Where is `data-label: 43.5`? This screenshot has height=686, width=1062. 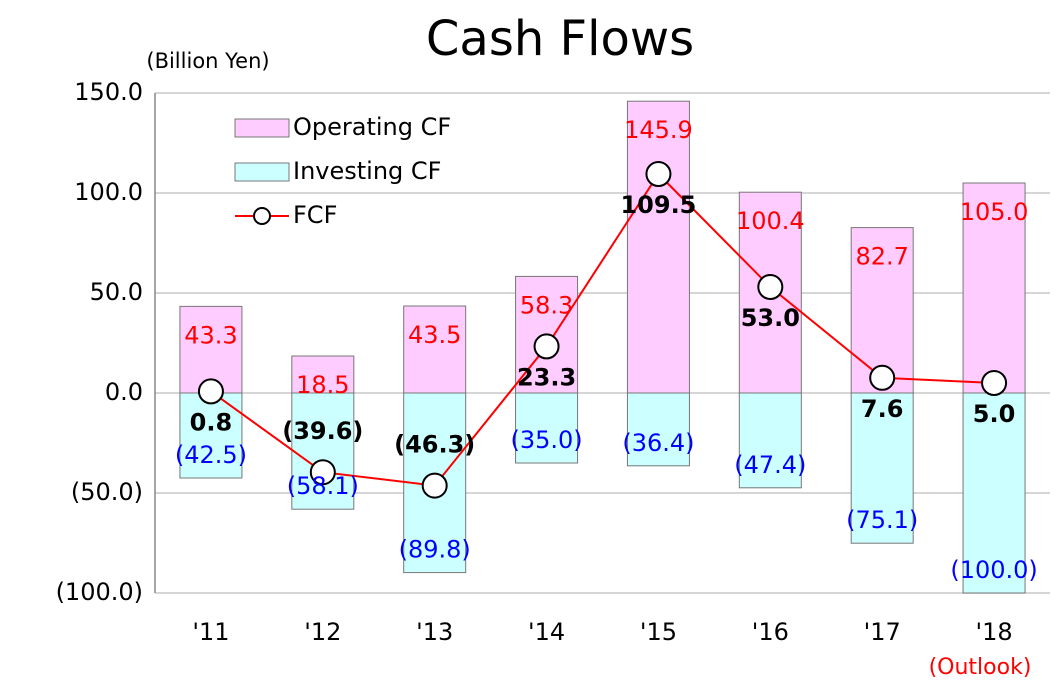
data-label: 43.5 is located at coordinates (434, 335).